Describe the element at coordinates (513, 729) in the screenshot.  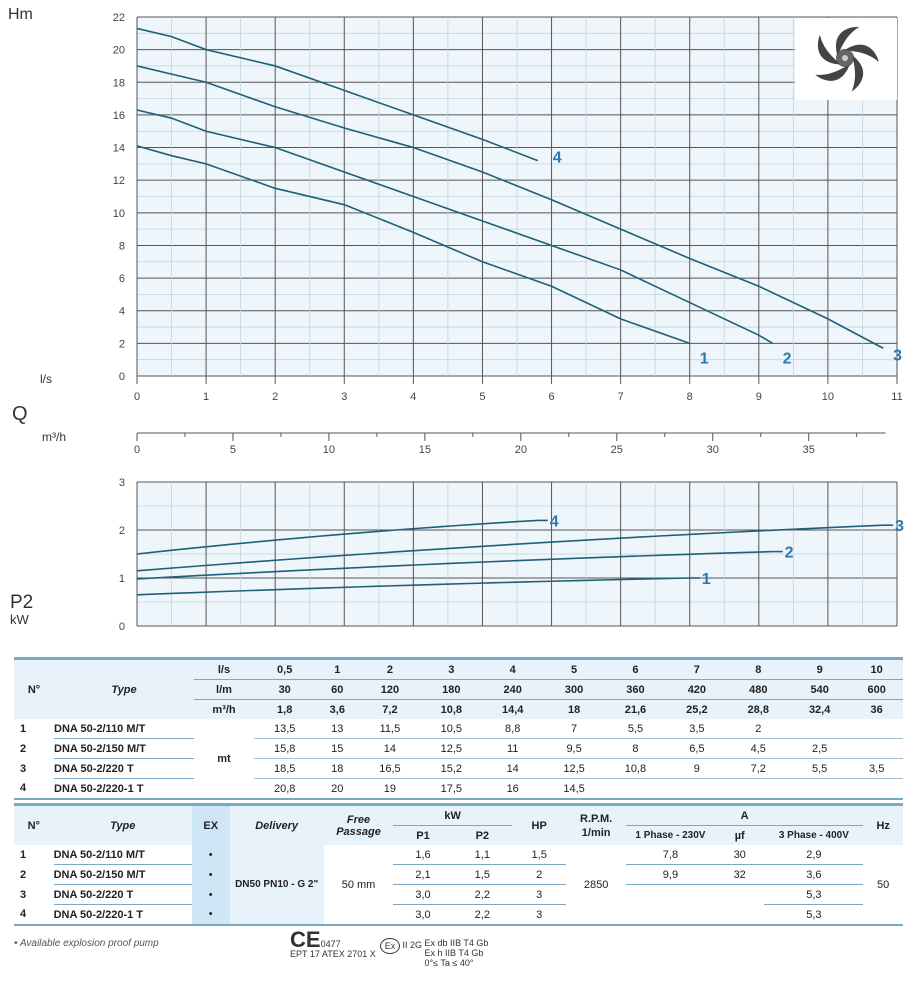
I see `head-value: 8,8` at that location.